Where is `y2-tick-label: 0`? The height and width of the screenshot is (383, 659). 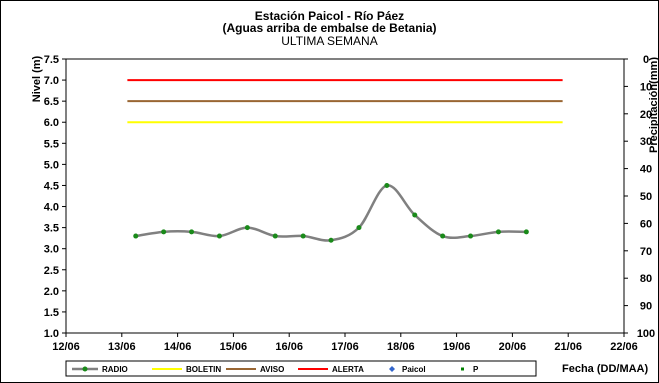 y2-tick-label: 0 is located at coordinates (646, 60).